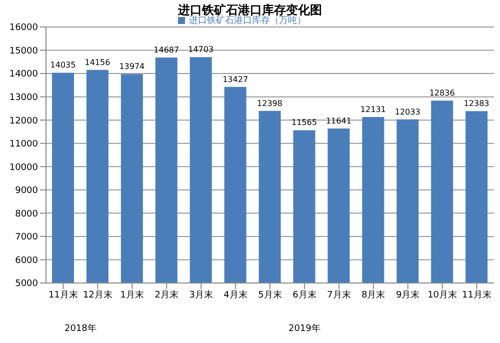 The width and height of the screenshot is (500, 343). What do you see at coordinates (201, 294) in the screenshot?
I see `x-tick-label: 3月末` at bounding box center [201, 294].